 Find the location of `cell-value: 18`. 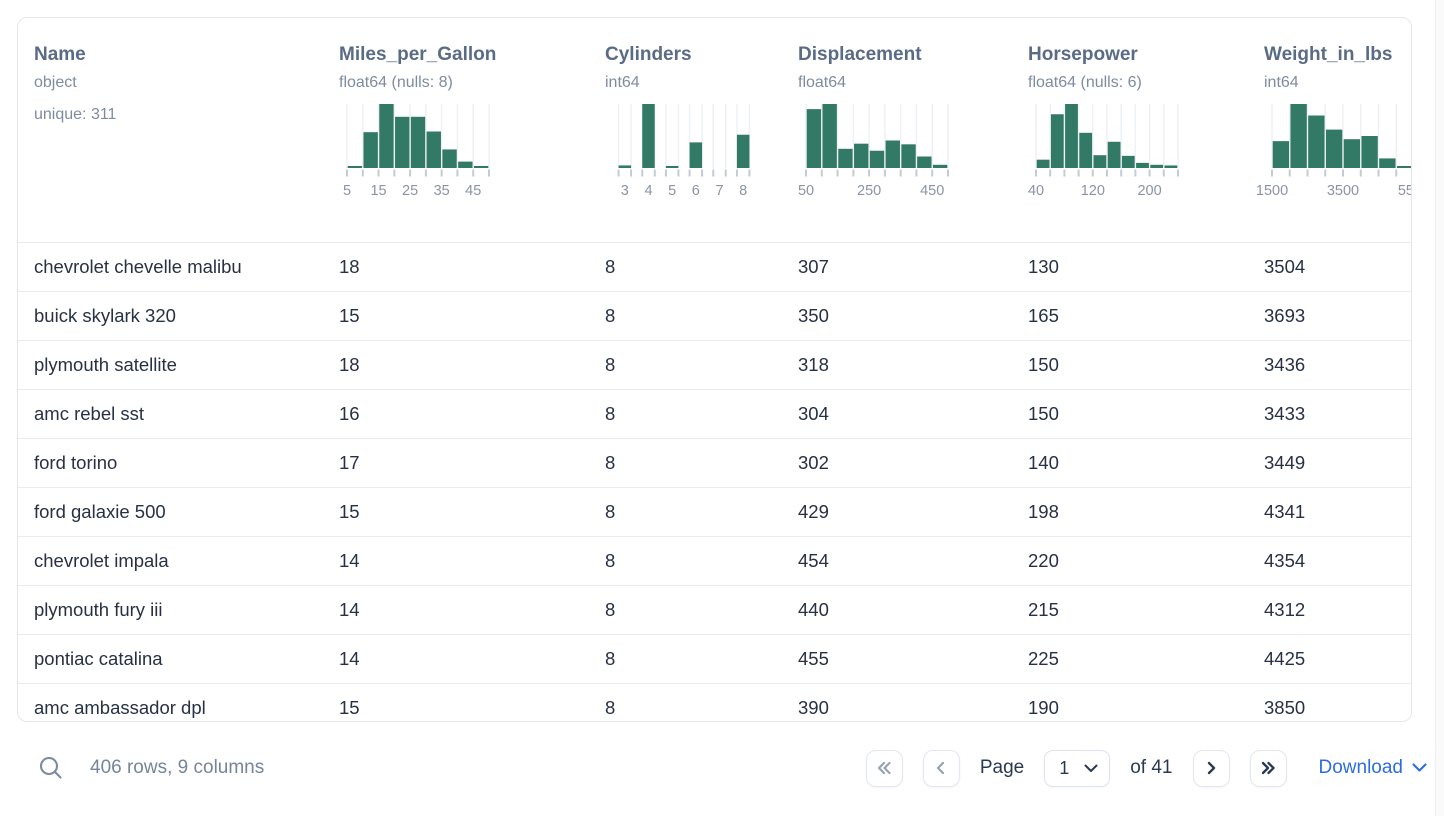

cell-value: 18 is located at coordinates (349, 266).